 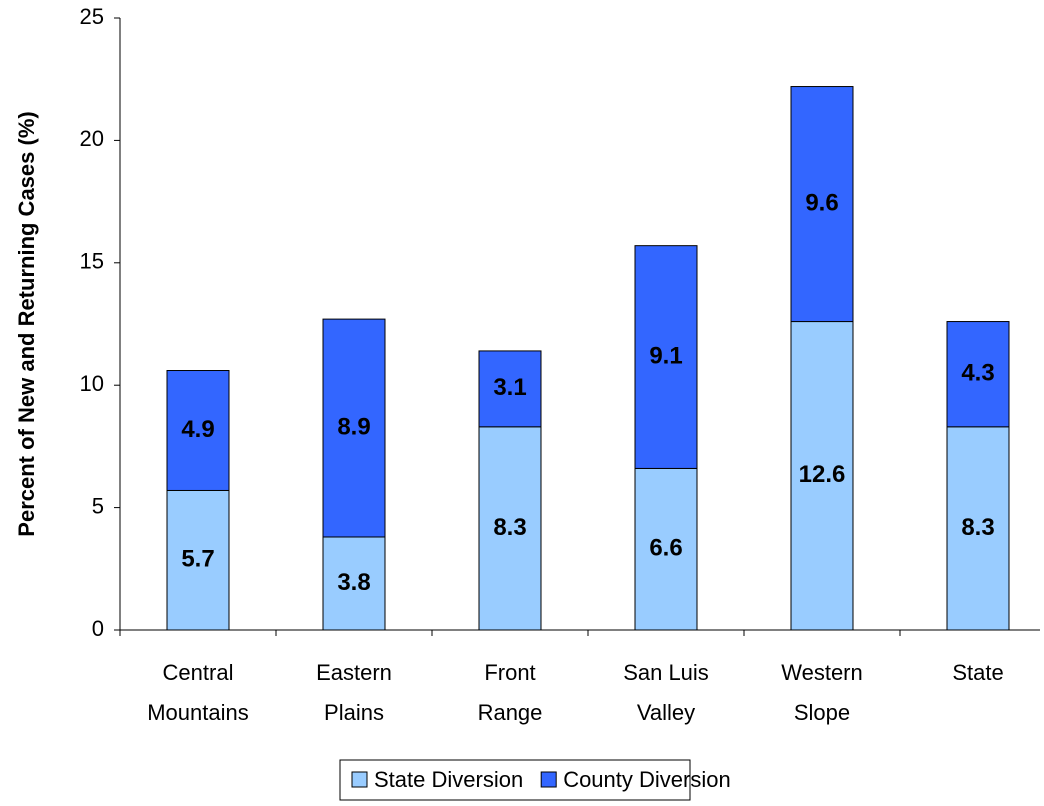 I want to click on y-axis-title: Percent of New and Returning Cases (%), so click(x=26, y=323).